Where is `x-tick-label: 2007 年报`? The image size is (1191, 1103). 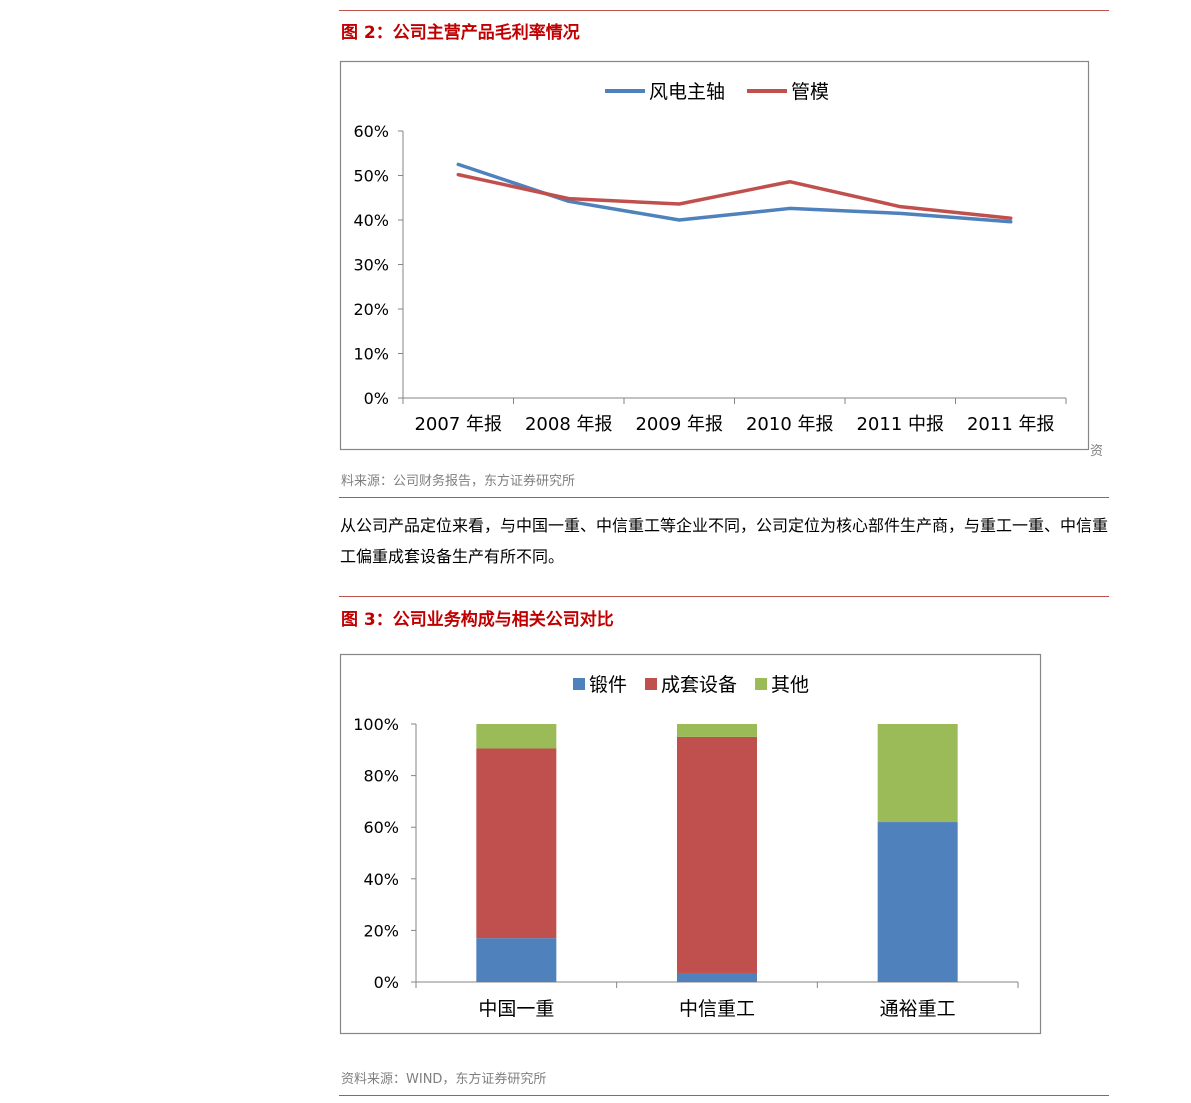
x-tick-label: 2007 年报 is located at coordinates (458, 424).